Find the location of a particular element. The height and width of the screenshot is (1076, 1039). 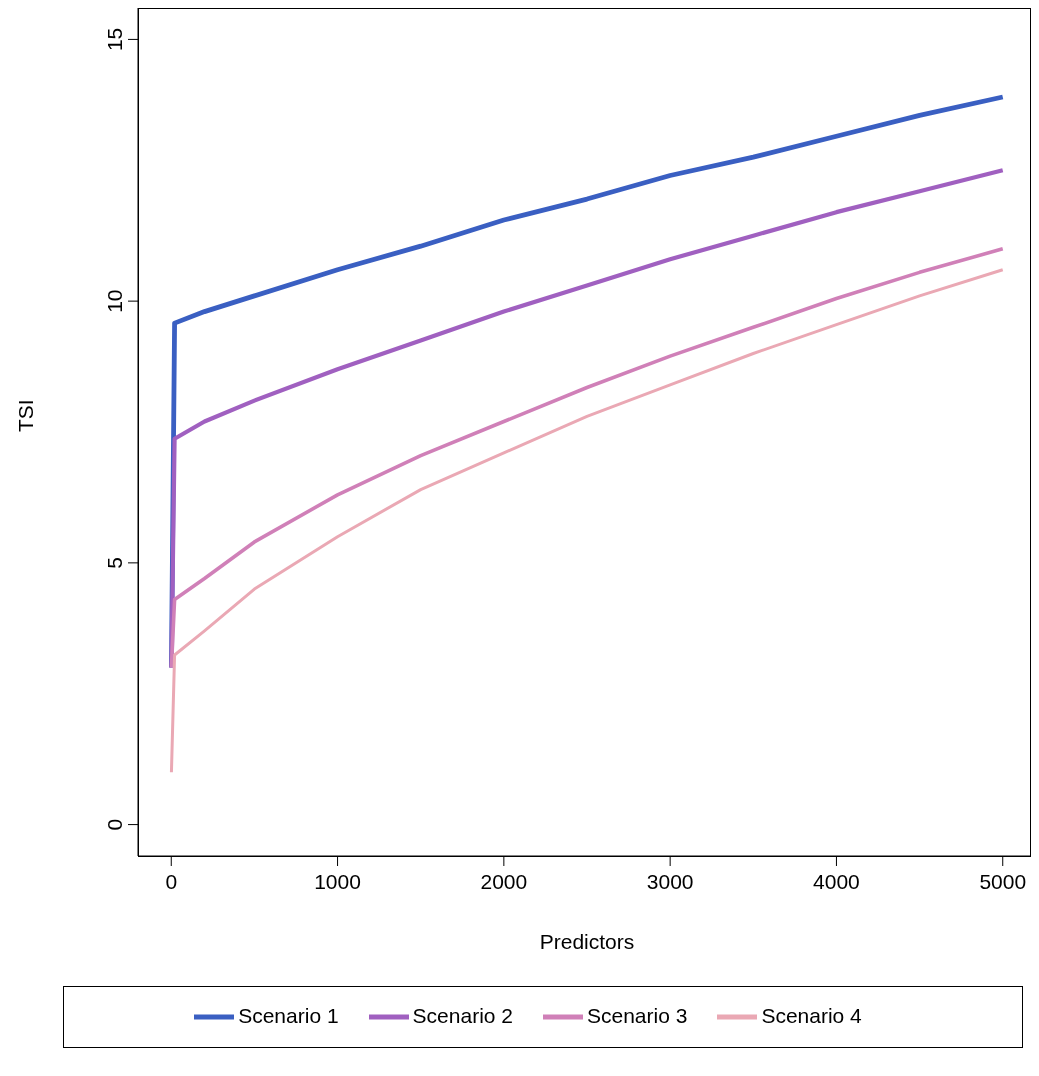

y-tick-label: 5 is located at coordinates (114, 563).